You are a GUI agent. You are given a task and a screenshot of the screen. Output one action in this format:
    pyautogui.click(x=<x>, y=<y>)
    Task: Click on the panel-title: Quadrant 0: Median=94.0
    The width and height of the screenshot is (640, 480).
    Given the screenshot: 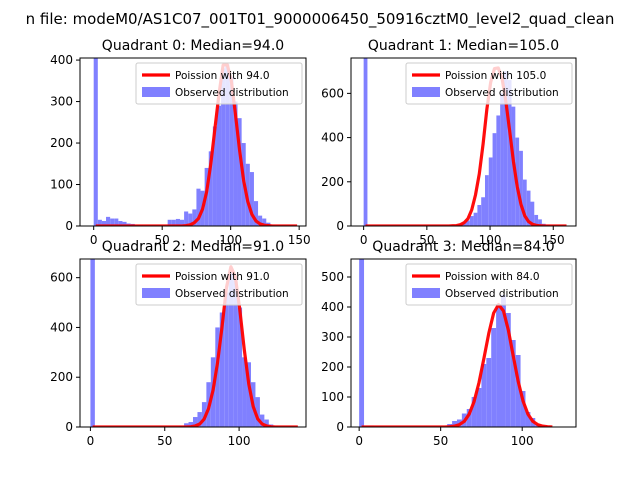 What is the action you would take?
    pyautogui.click(x=193, y=46)
    